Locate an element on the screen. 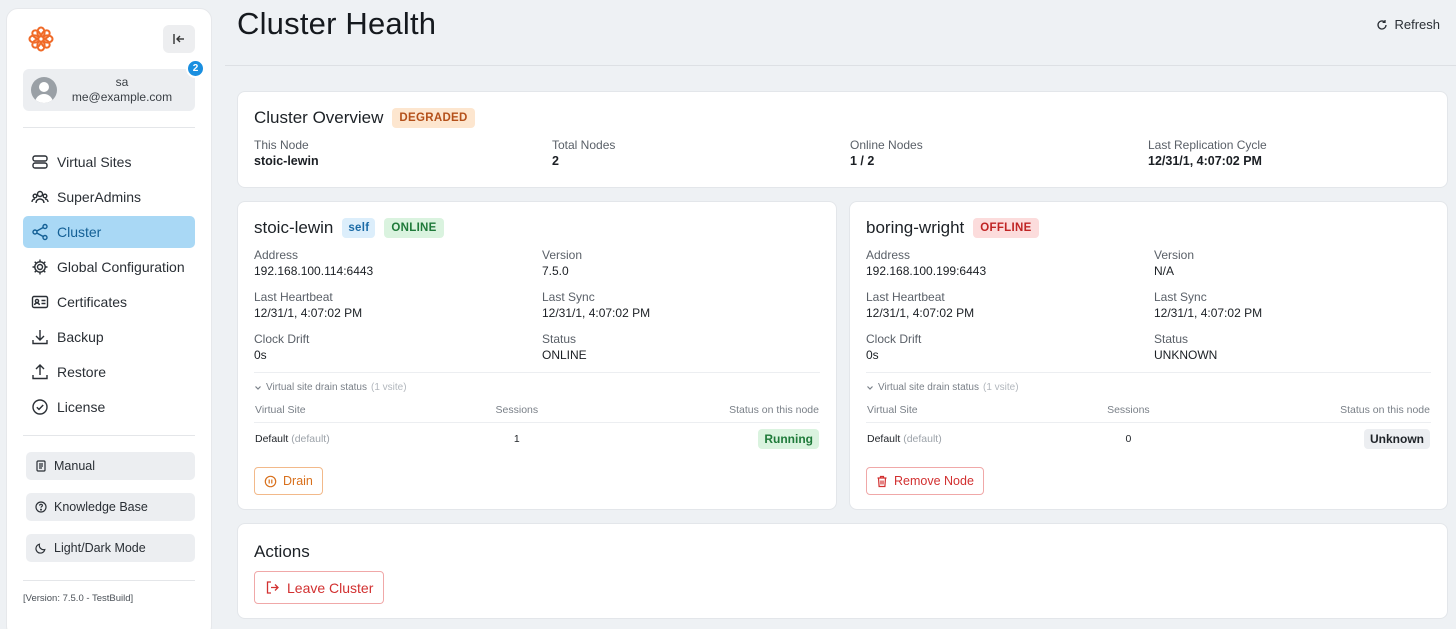 The height and width of the screenshot is (629, 1456). logout-icon is located at coordinates (272, 587).